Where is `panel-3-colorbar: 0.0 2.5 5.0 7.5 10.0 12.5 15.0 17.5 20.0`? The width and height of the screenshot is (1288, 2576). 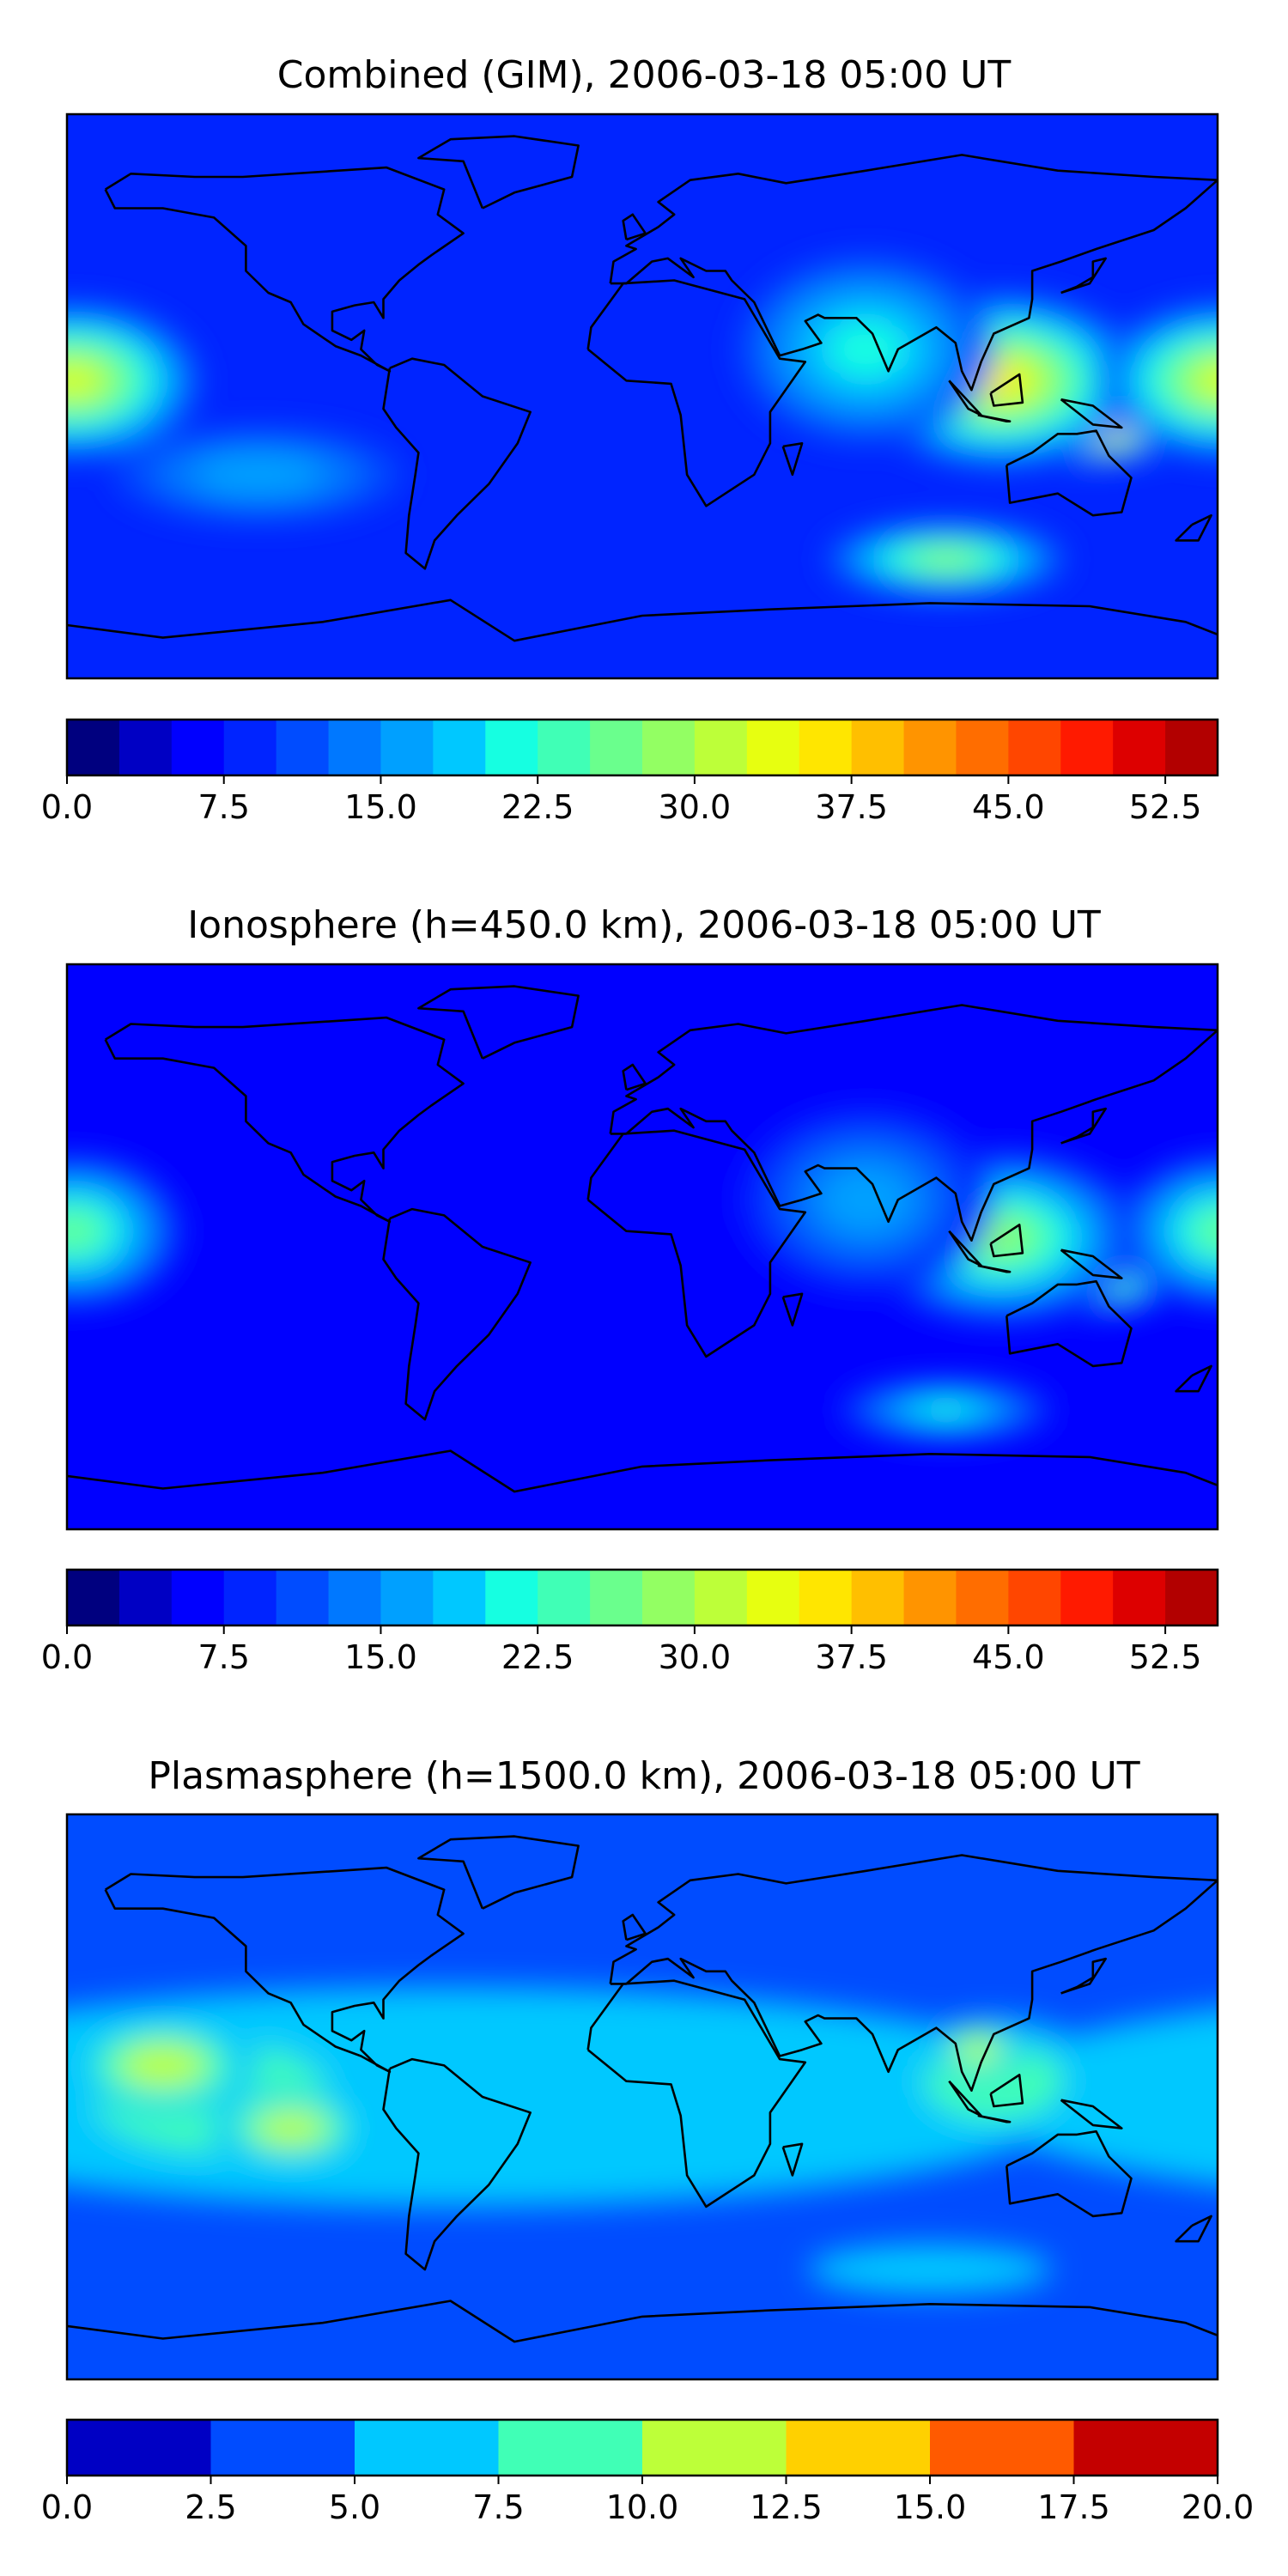 panel-3-colorbar: 0.0 2.5 5.0 7.5 10.0 12.5 15.0 17.5 20.0 is located at coordinates (647, 2472).